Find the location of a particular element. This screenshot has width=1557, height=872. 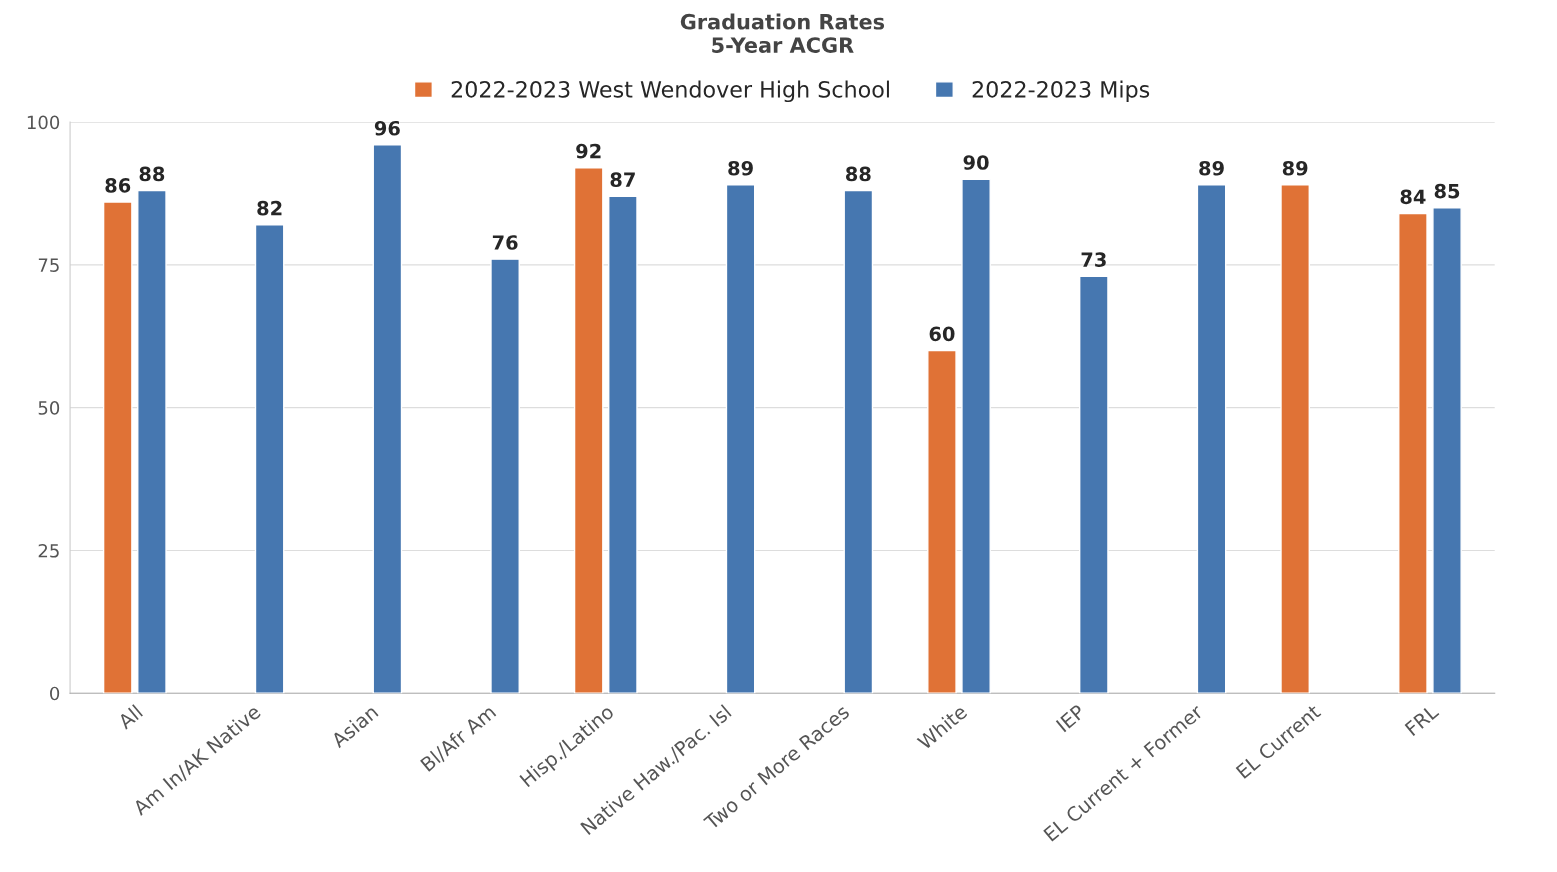

data-label: 96 is located at coordinates (387, 128).